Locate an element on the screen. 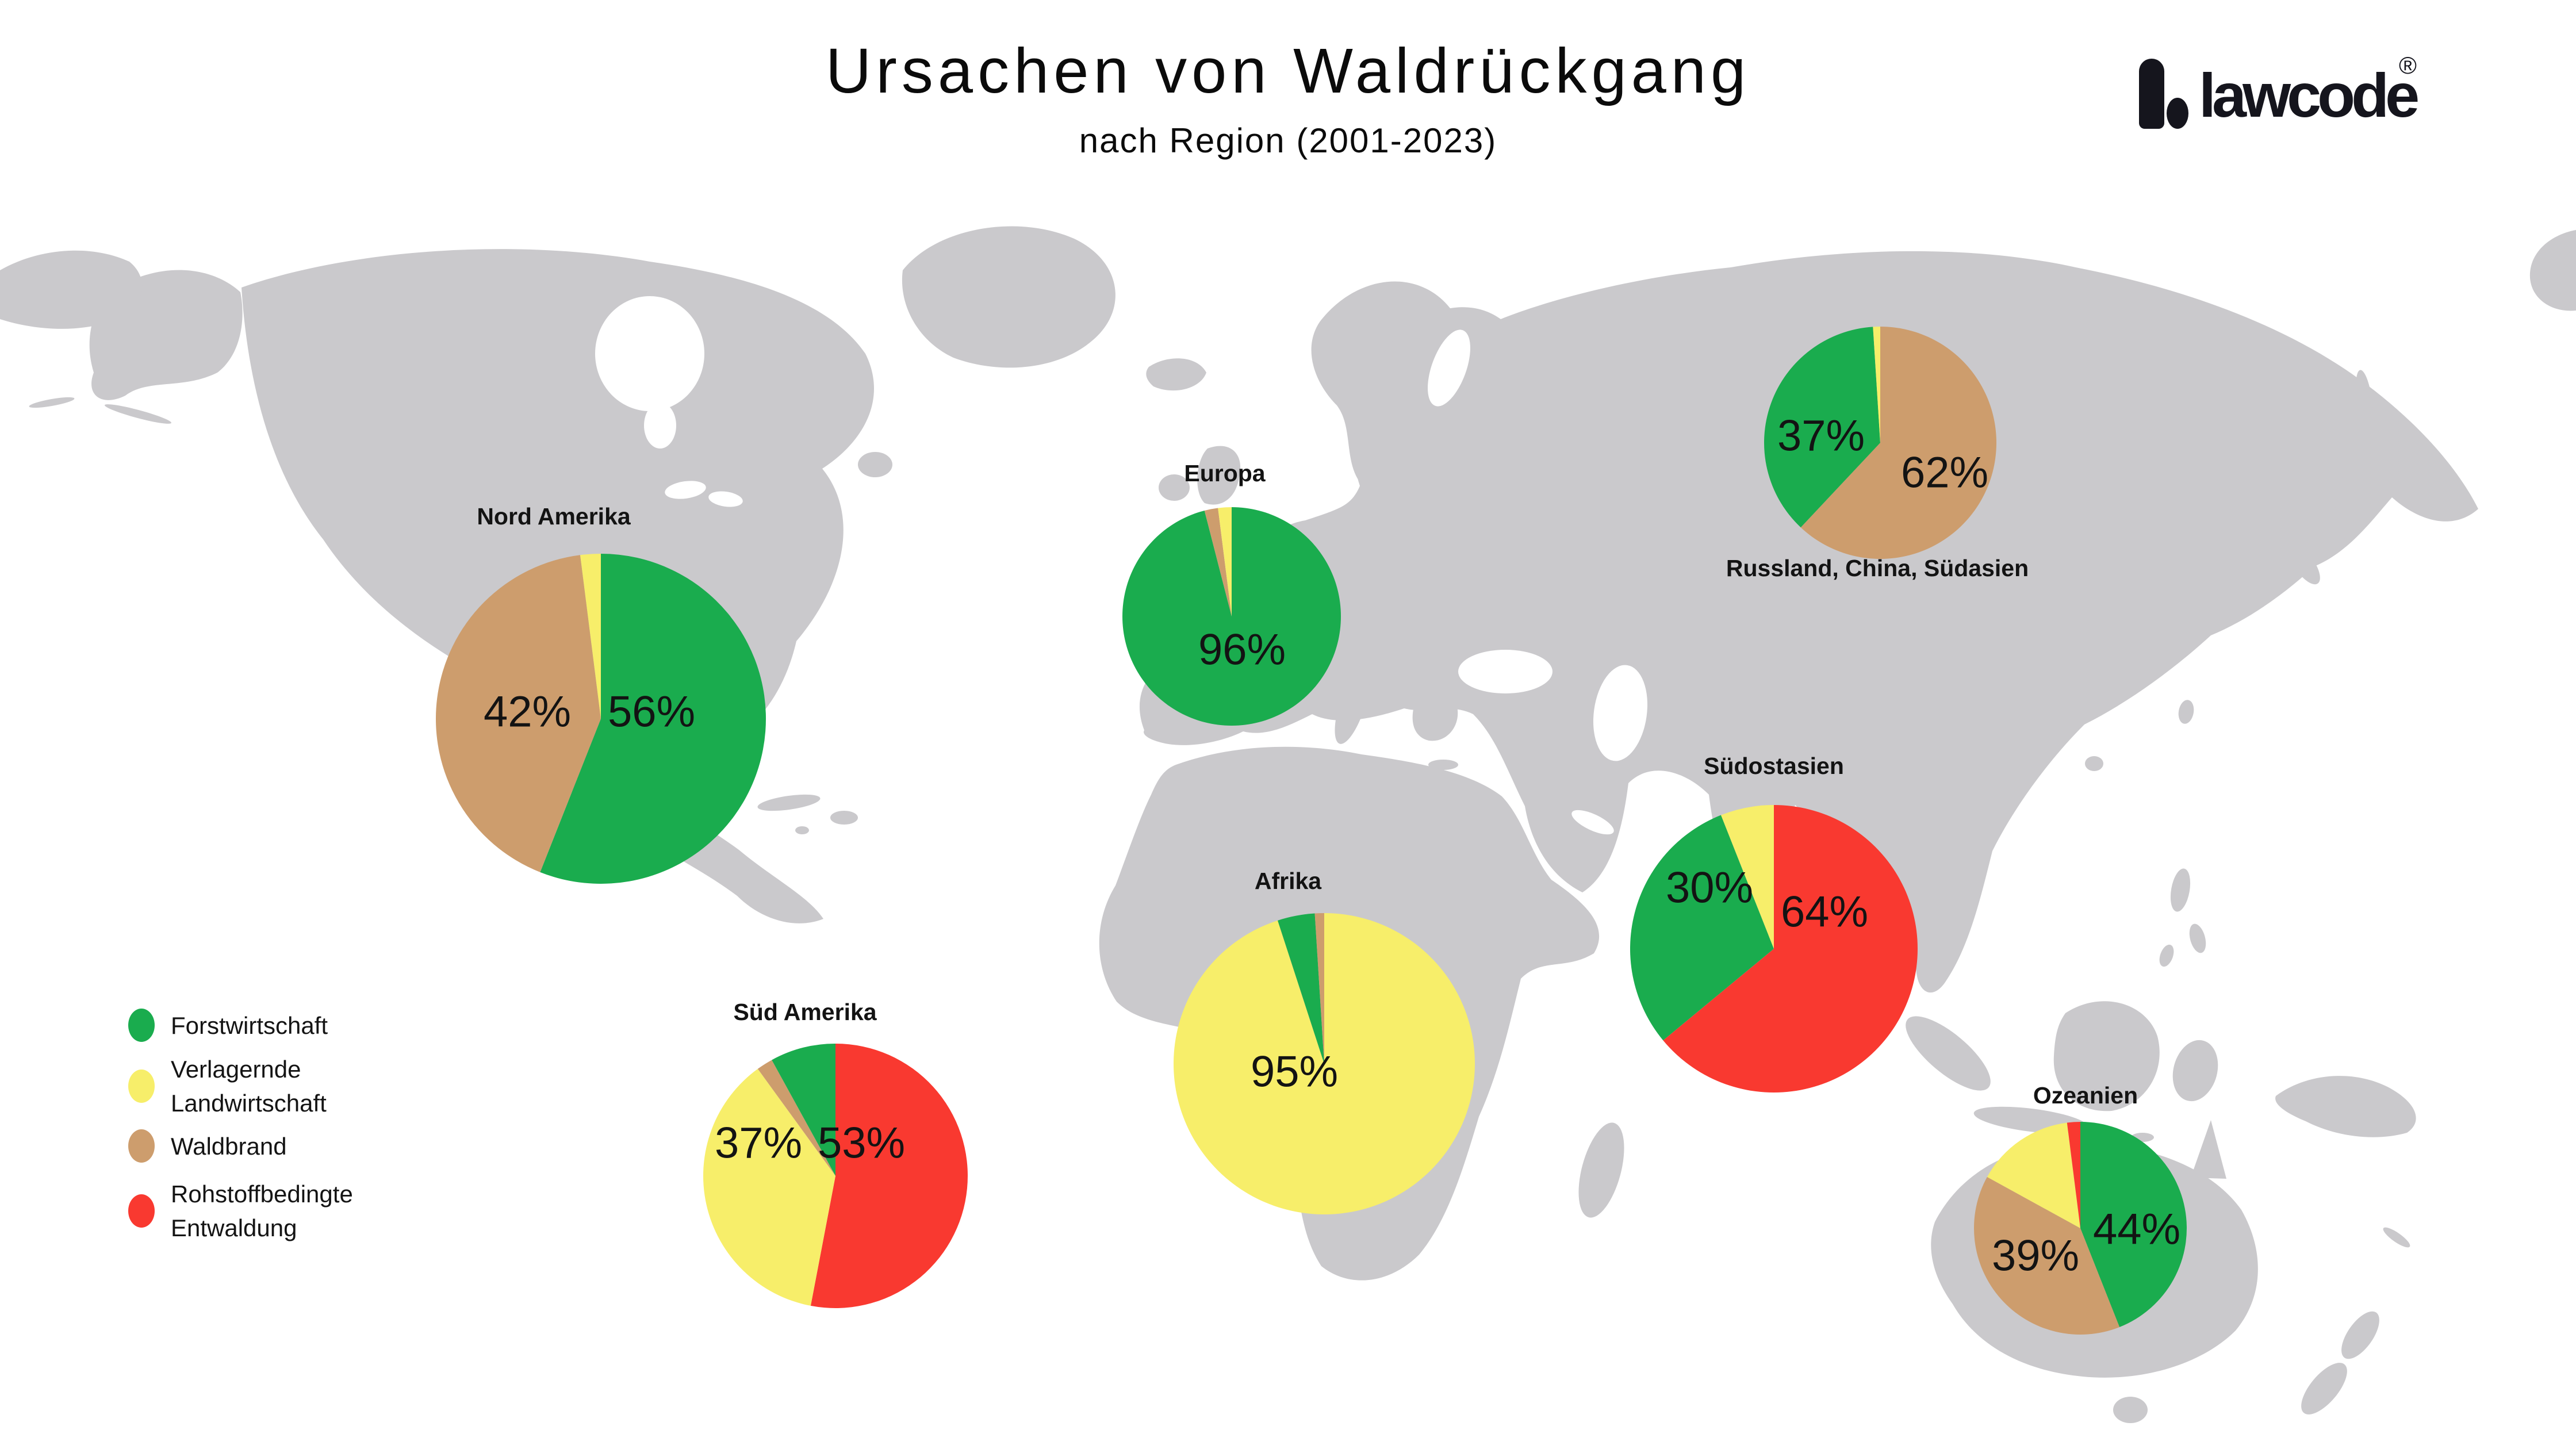  pie-slice-europa-green is located at coordinates (1231, 616).